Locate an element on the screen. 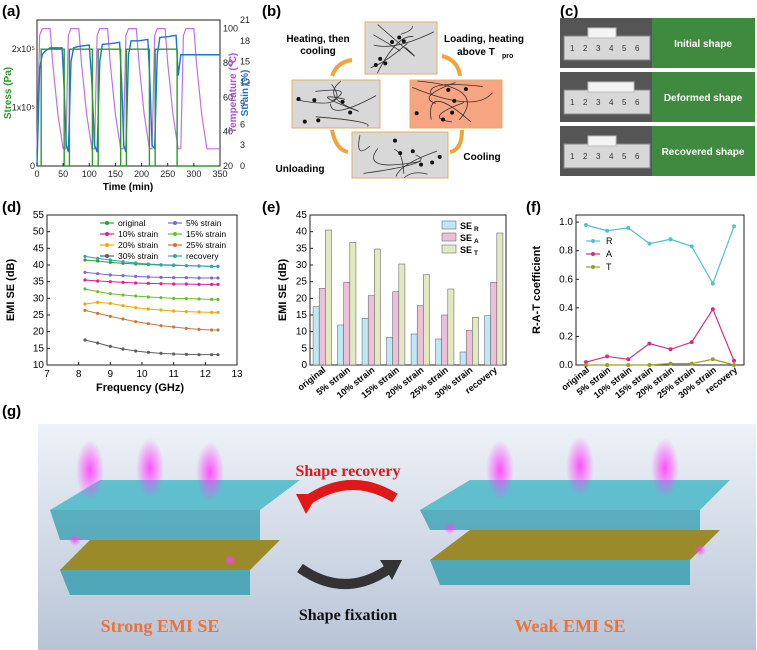 This screenshot has height=650, width=757. a-temp-tick: 20 is located at coordinates (228, 166).